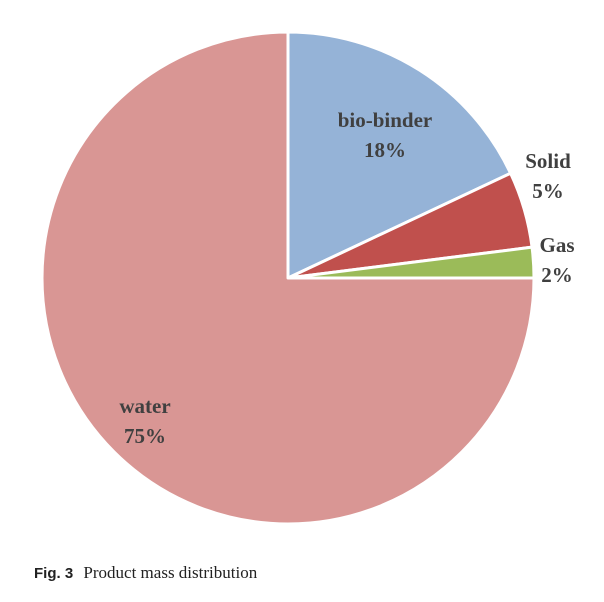 The height and width of the screenshot is (602, 604). What do you see at coordinates (170, 572) in the screenshot?
I see `figure-caption-text: Product mass distribution` at bounding box center [170, 572].